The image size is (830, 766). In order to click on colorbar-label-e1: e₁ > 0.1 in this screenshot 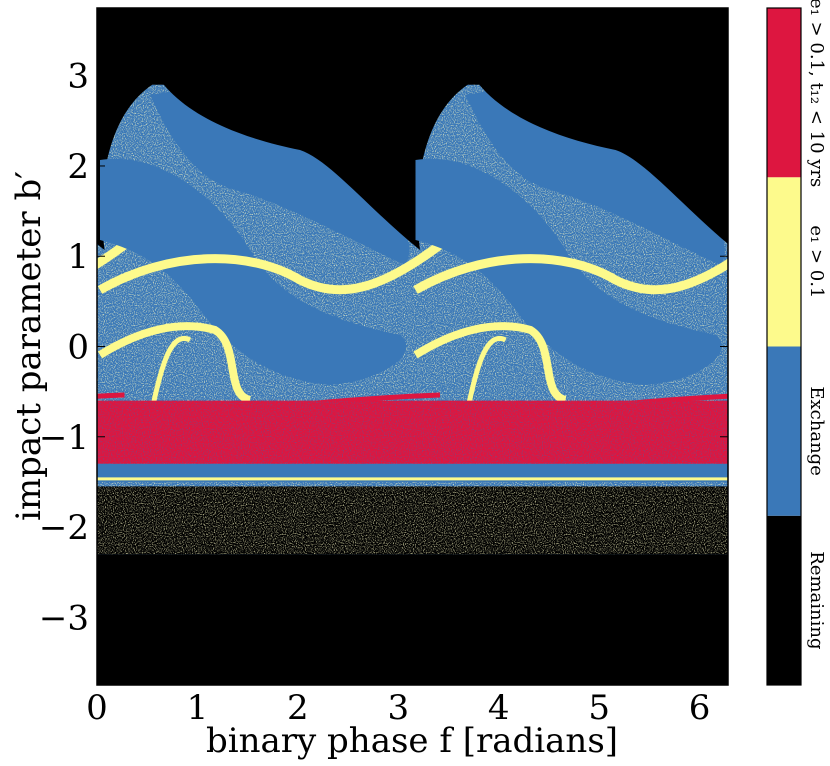, I will do `click(816, 261)`.